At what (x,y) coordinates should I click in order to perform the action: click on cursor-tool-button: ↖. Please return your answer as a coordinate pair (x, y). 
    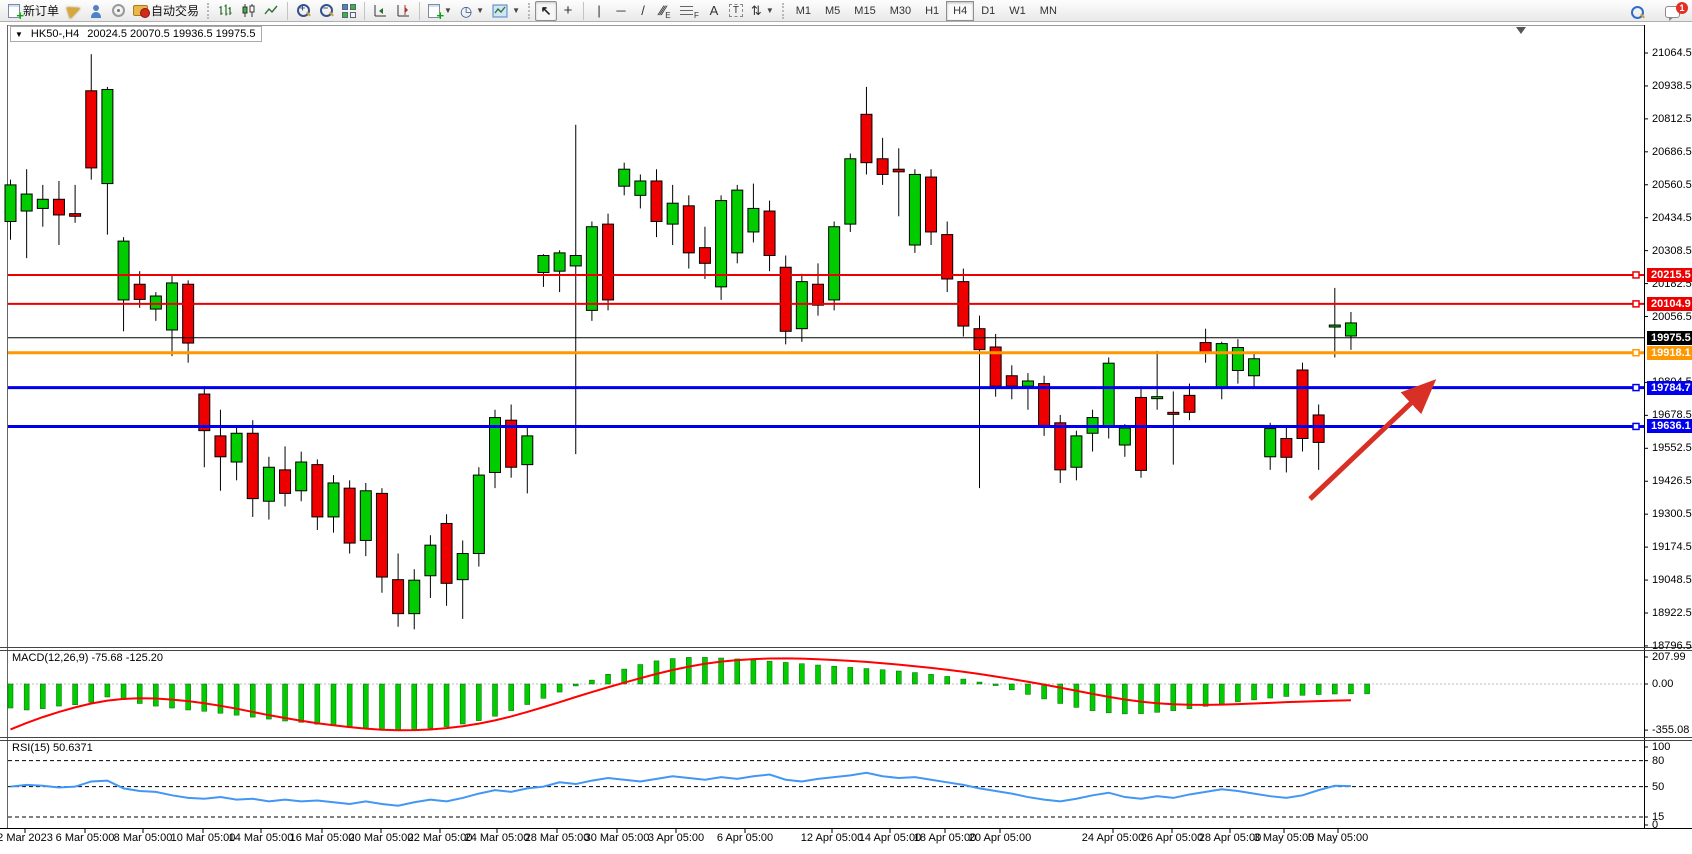
    Looking at the image, I should click on (546, 10).